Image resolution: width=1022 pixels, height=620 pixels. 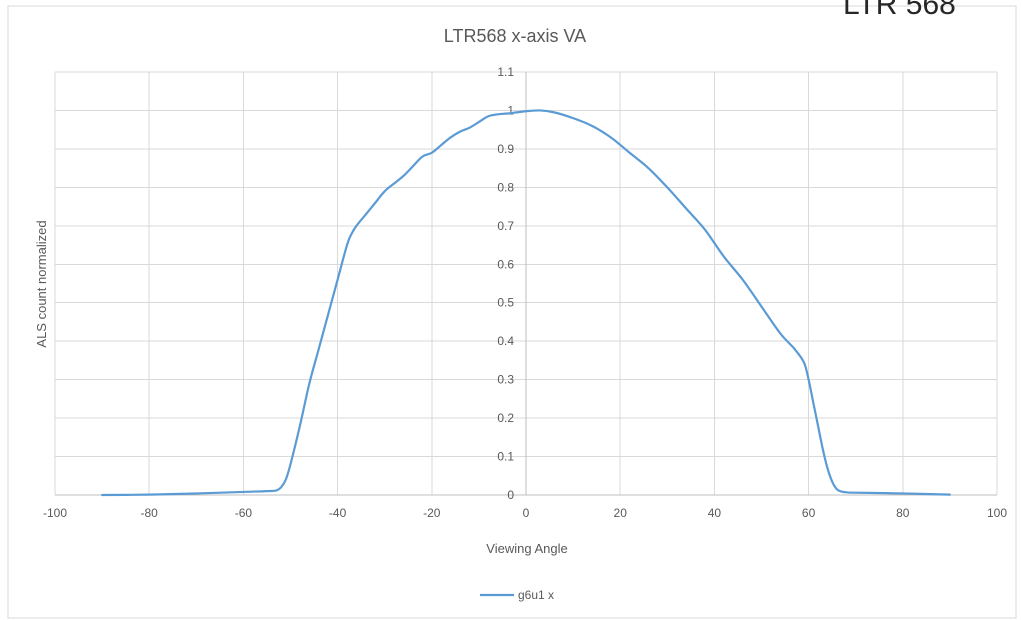 I want to click on y-tick-label-7: 0.7, so click(x=505, y=226).